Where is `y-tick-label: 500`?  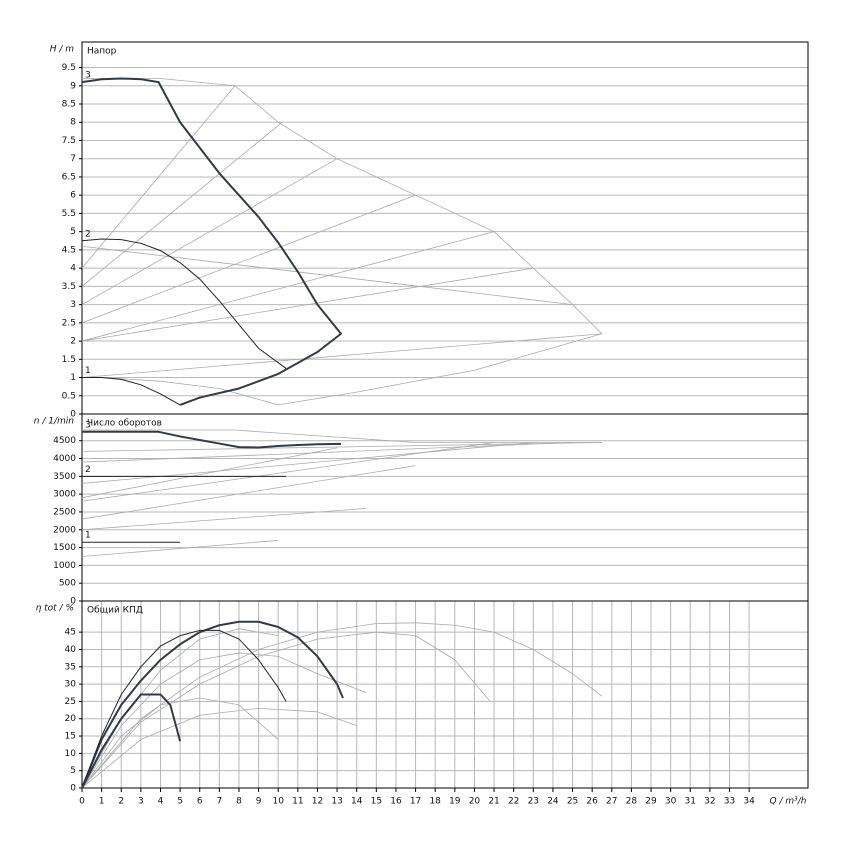
y-tick-label: 500 is located at coordinates (67, 584).